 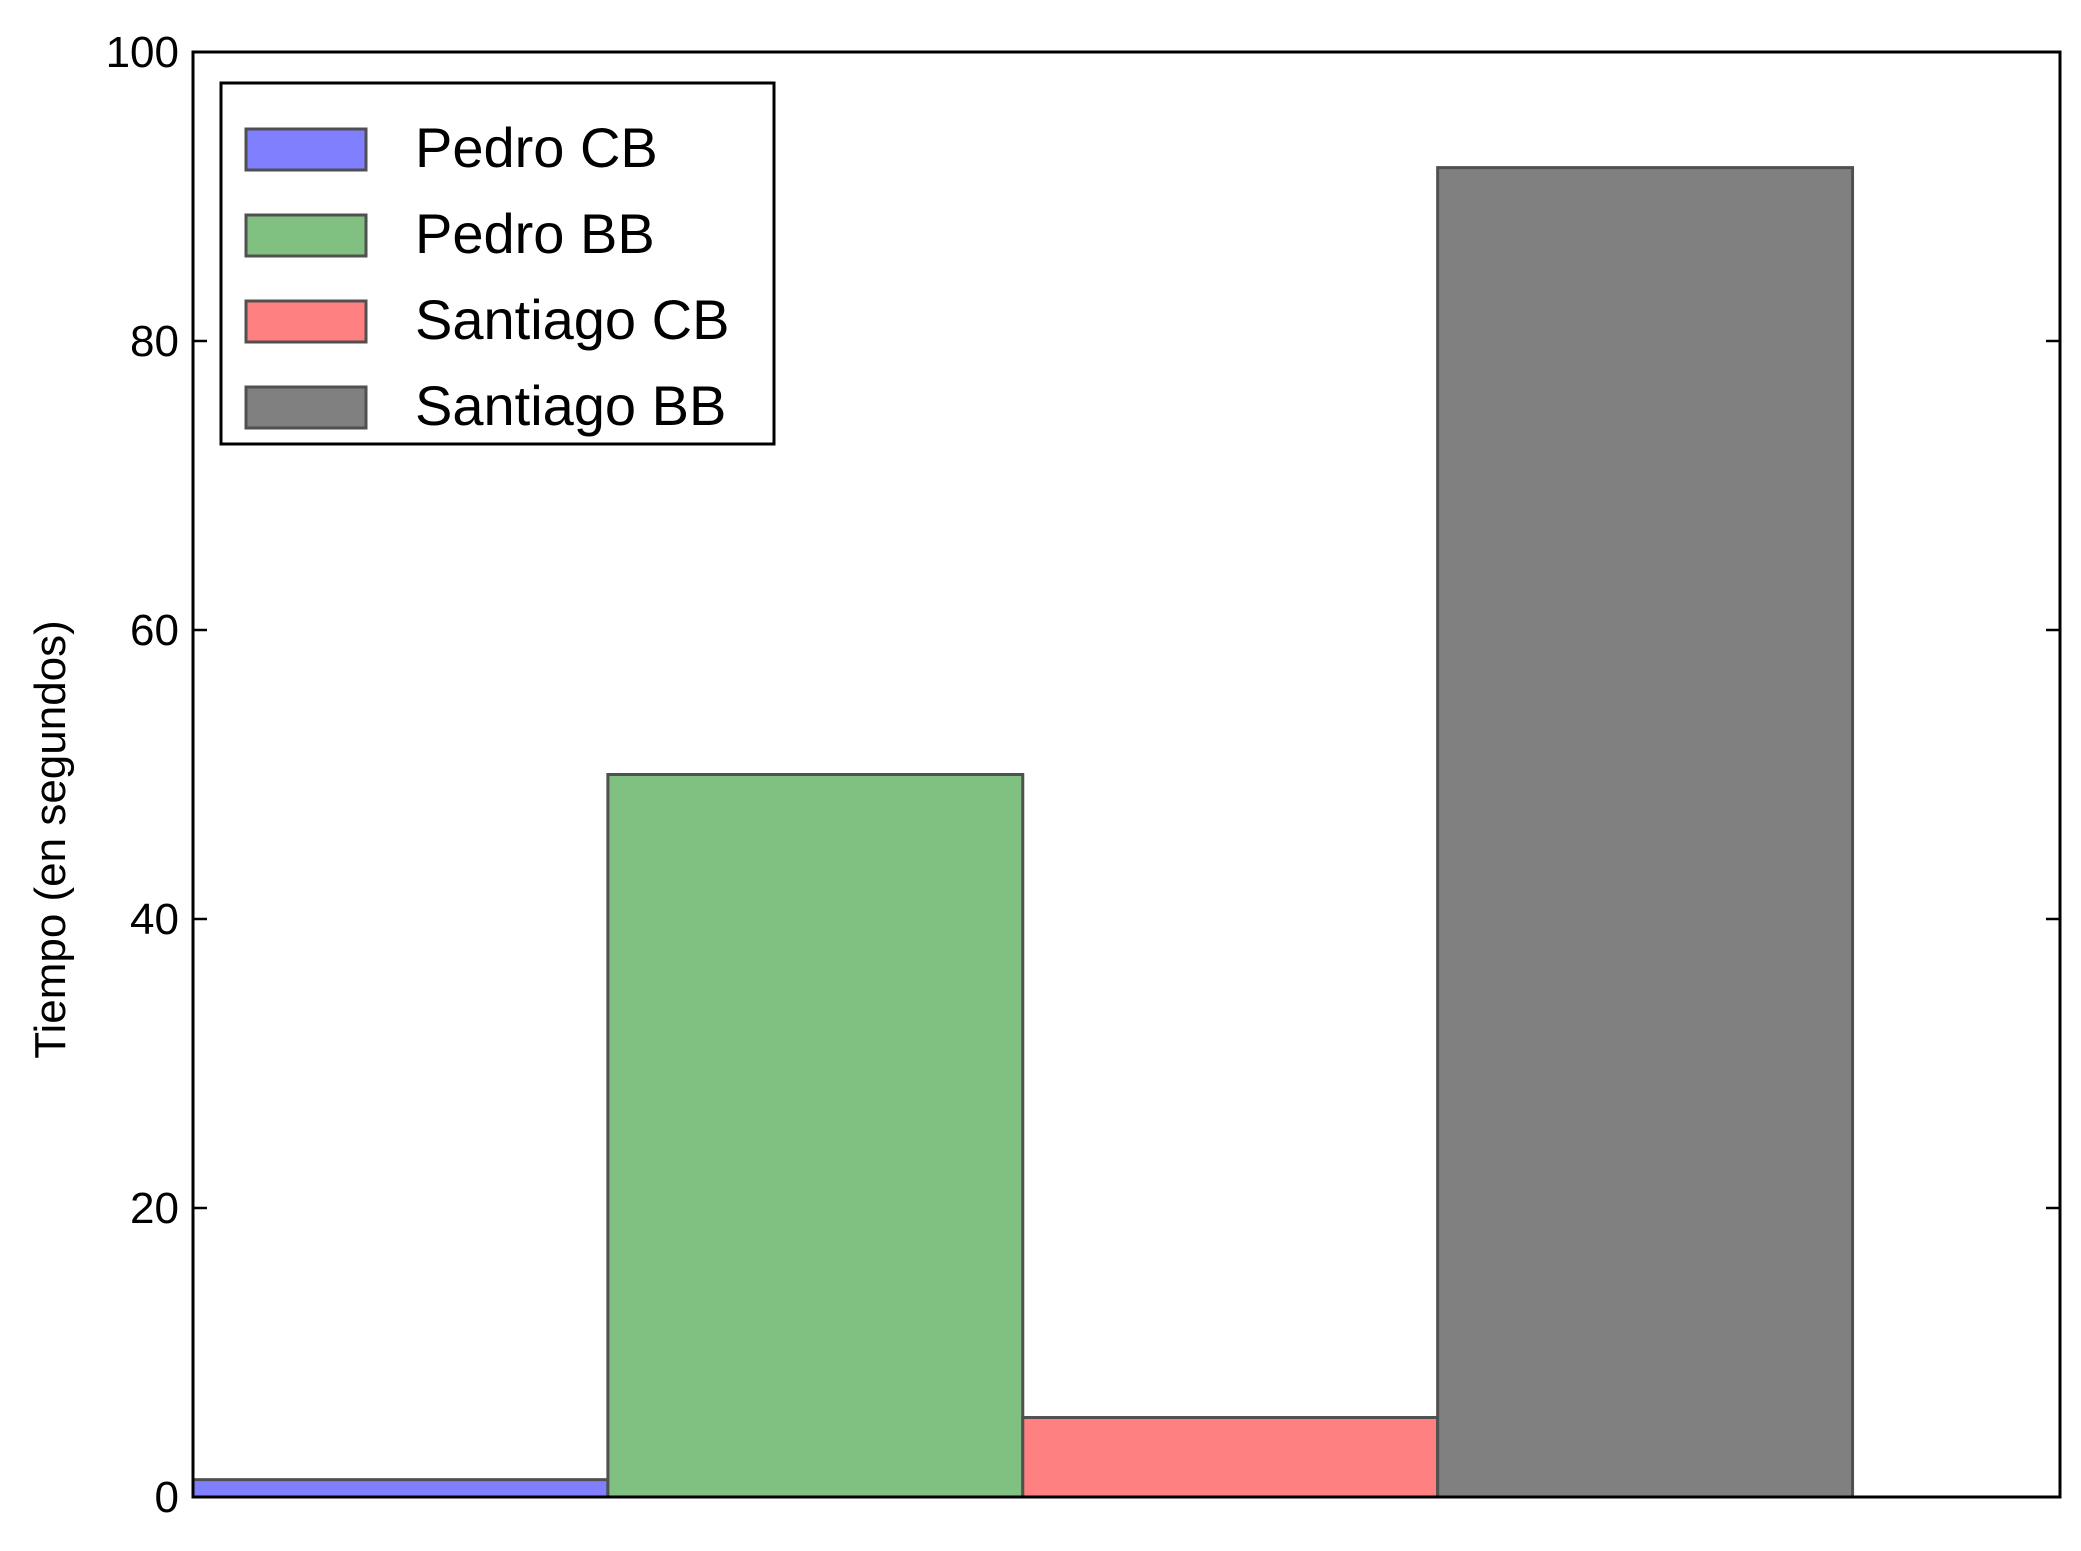 I want to click on y-tick-label: 0, so click(x=167, y=1497).